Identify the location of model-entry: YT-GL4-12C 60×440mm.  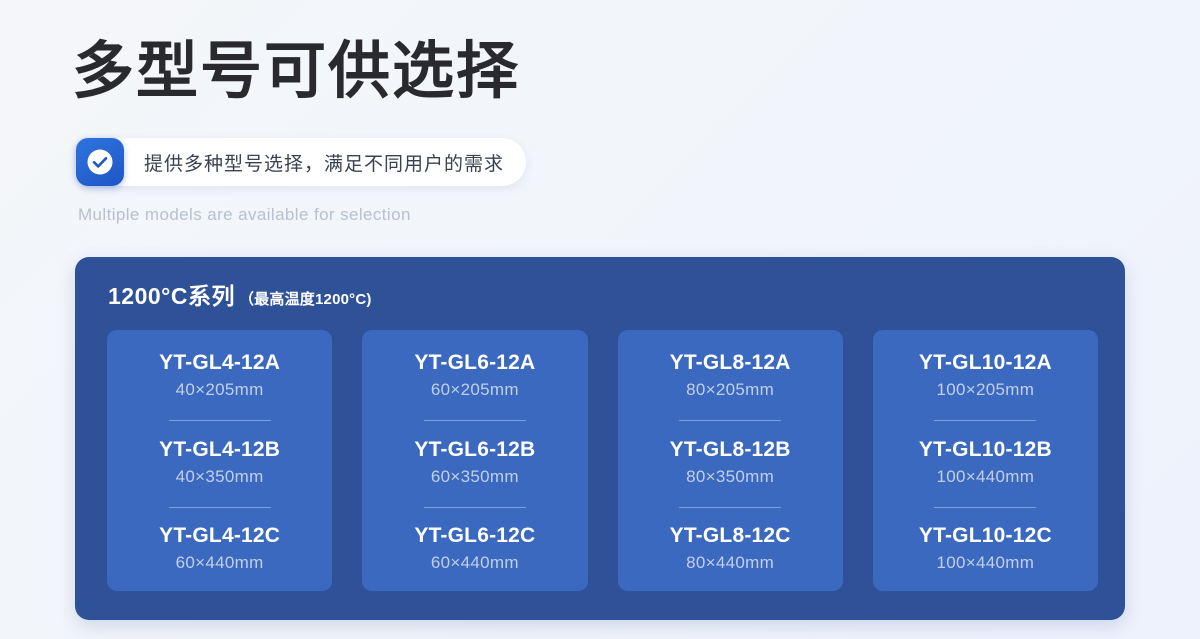
(219, 549).